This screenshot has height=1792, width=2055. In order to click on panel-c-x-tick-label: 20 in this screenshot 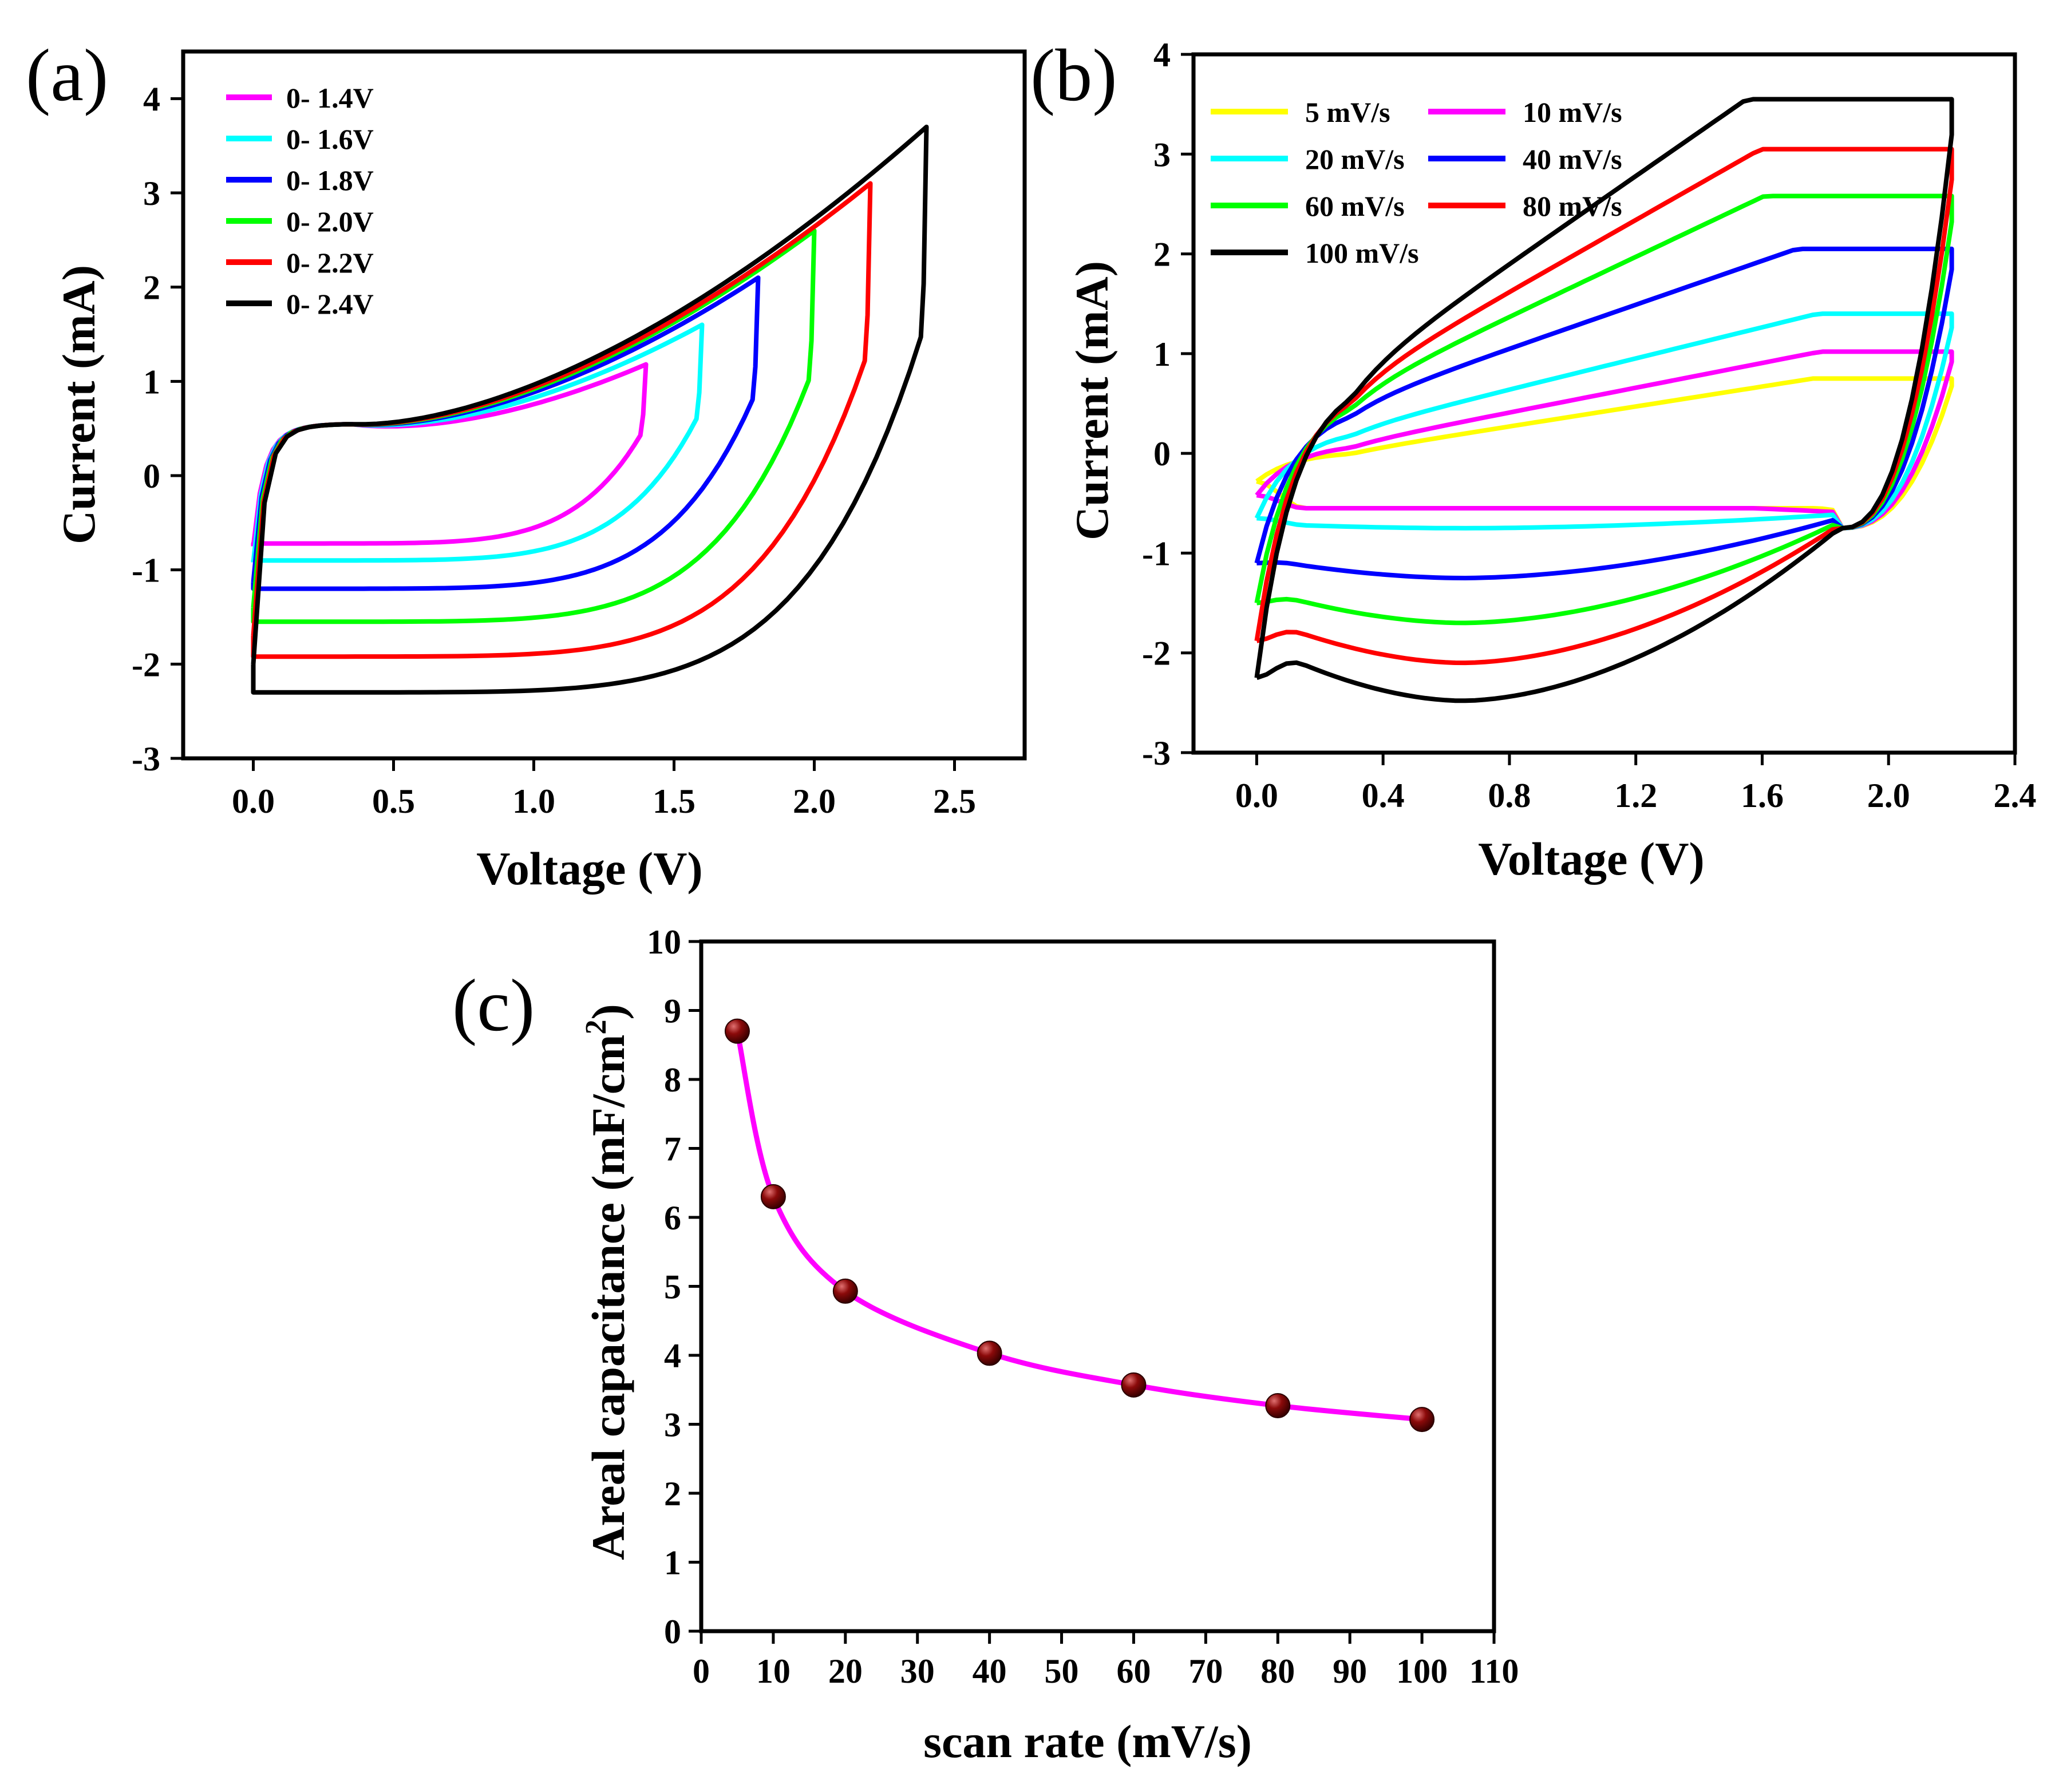, I will do `click(846, 1671)`.